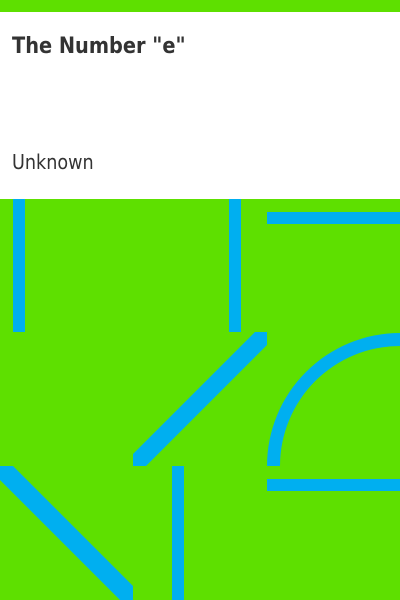 This screenshot has height=600, width=400. Describe the element at coordinates (99, 46) in the screenshot. I see `book-title: The Number "e"` at that location.